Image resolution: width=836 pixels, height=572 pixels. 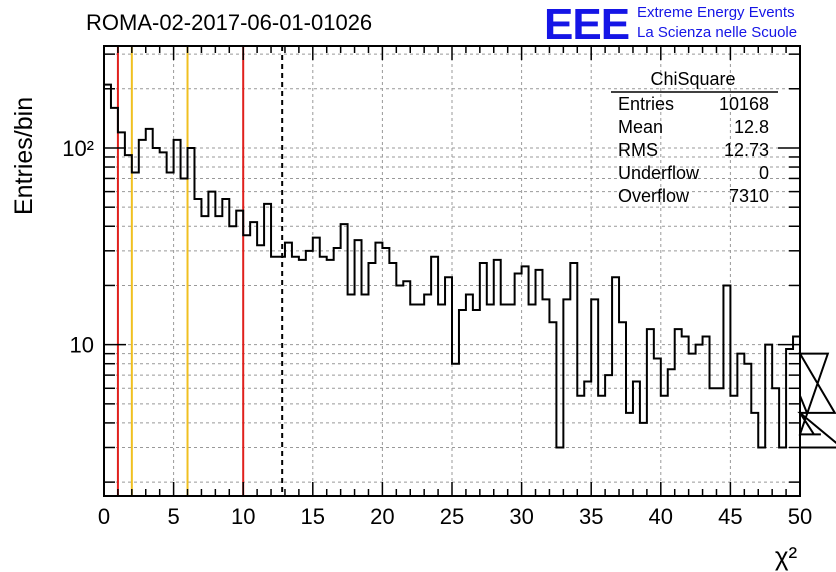 I want to click on x-tick-label: 35, so click(x=591, y=516).